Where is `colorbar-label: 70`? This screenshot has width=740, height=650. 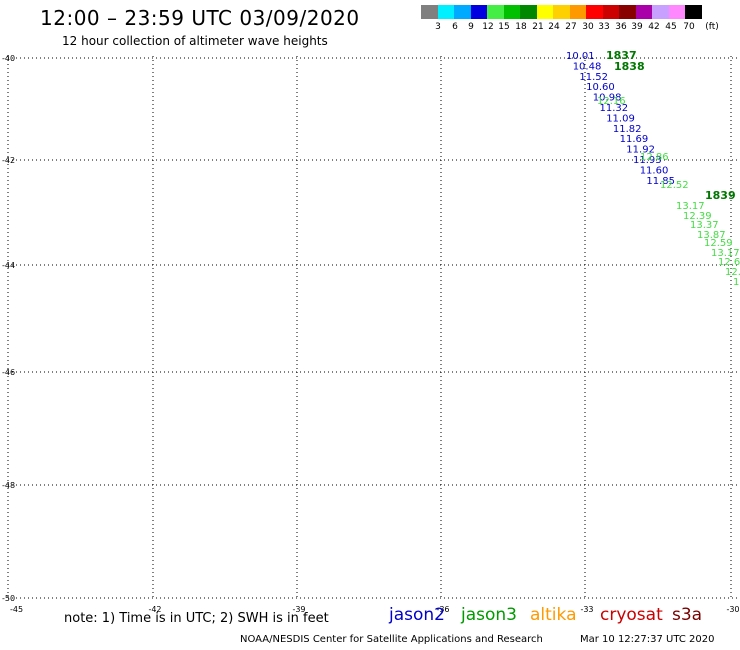
colorbar-label: 70 is located at coordinates (689, 27).